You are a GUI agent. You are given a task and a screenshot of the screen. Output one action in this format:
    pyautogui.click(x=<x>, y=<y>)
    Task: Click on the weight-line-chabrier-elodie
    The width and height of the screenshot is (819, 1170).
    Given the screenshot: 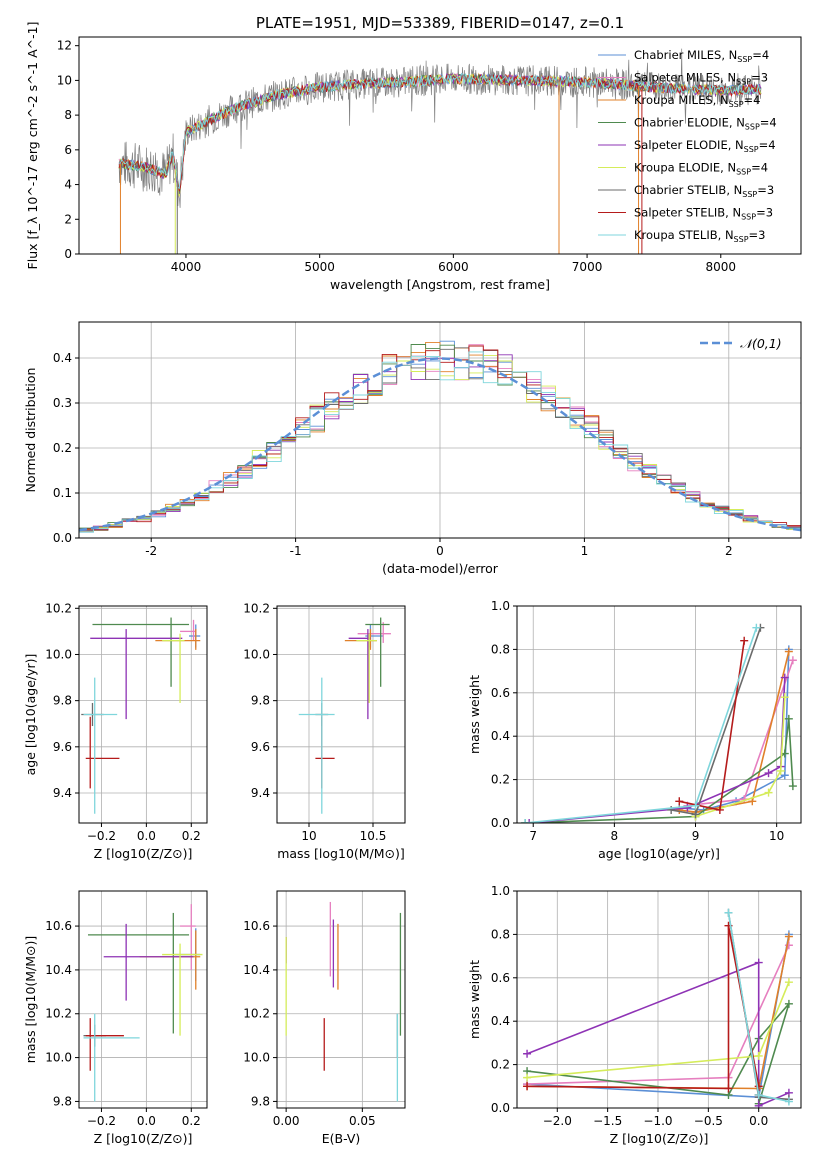 What is the action you would take?
    pyautogui.click(x=659, y=770)
    